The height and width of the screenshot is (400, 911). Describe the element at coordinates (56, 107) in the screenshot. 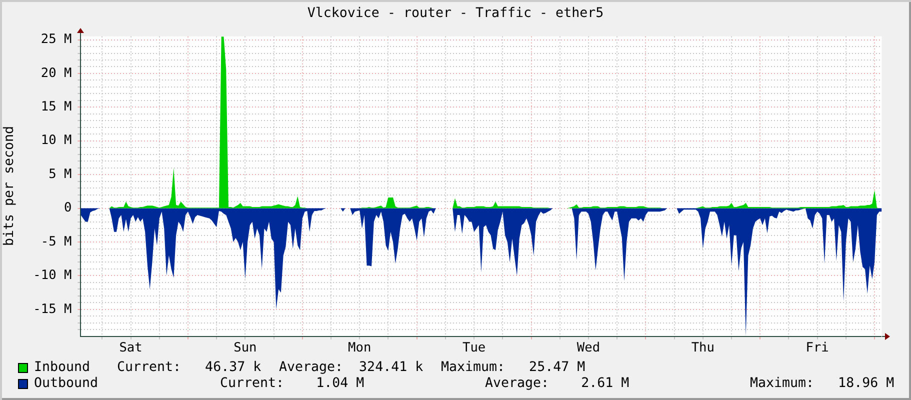

I see `y-tick-label: 15 M` at that location.